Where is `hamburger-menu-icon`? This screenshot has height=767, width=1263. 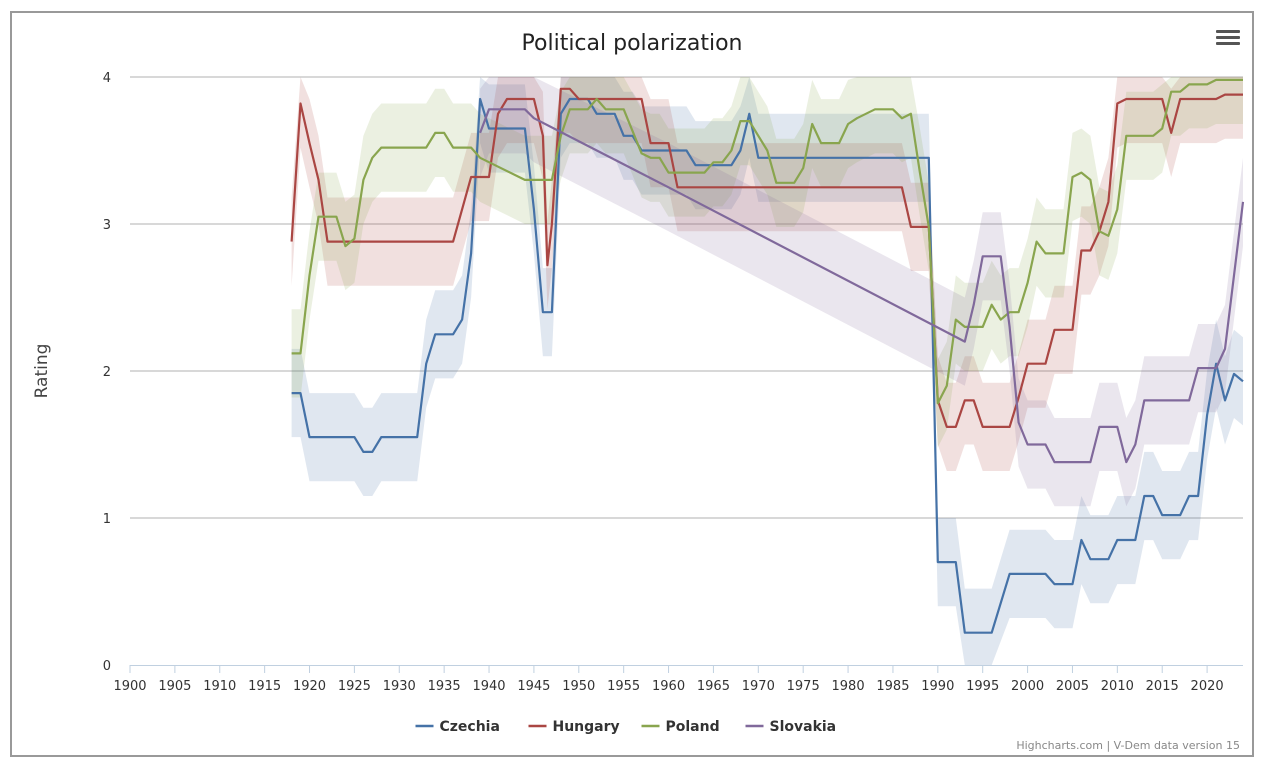
hamburger-menu-icon is located at coordinates (1228, 38).